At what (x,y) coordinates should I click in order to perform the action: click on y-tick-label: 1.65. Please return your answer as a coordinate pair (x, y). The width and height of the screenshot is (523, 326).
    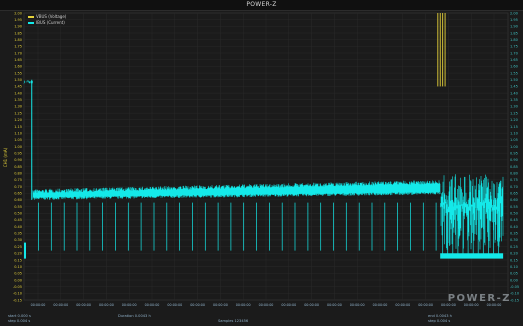
    Looking at the image, I should click on (18, 60).